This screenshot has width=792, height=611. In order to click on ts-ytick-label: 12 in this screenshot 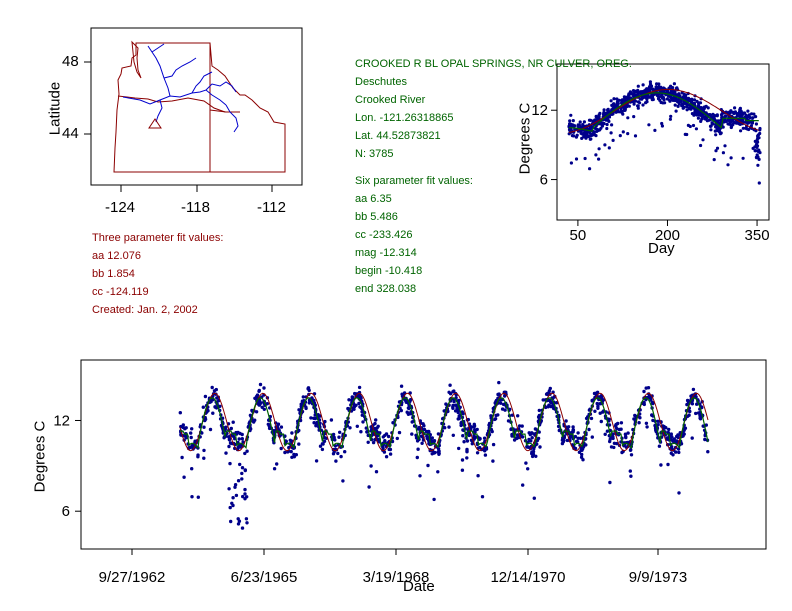, I will do `click(61, 420)`.